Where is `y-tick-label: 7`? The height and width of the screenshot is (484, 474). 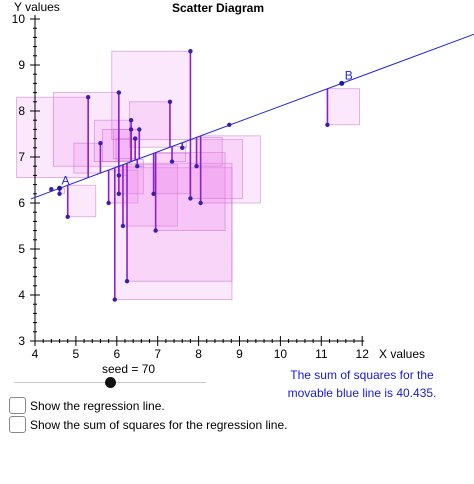
y-tick-label: 7 is located at coordinates (21, 157).